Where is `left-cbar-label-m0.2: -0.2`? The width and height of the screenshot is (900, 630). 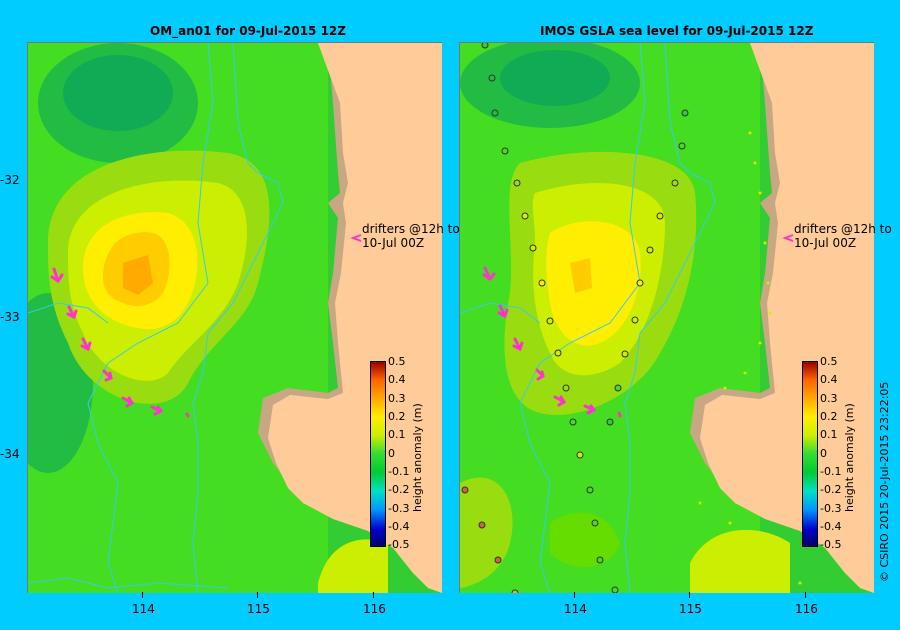
left-cbar-label-m0.2: -0.2 is located at coordinates (399, 489).